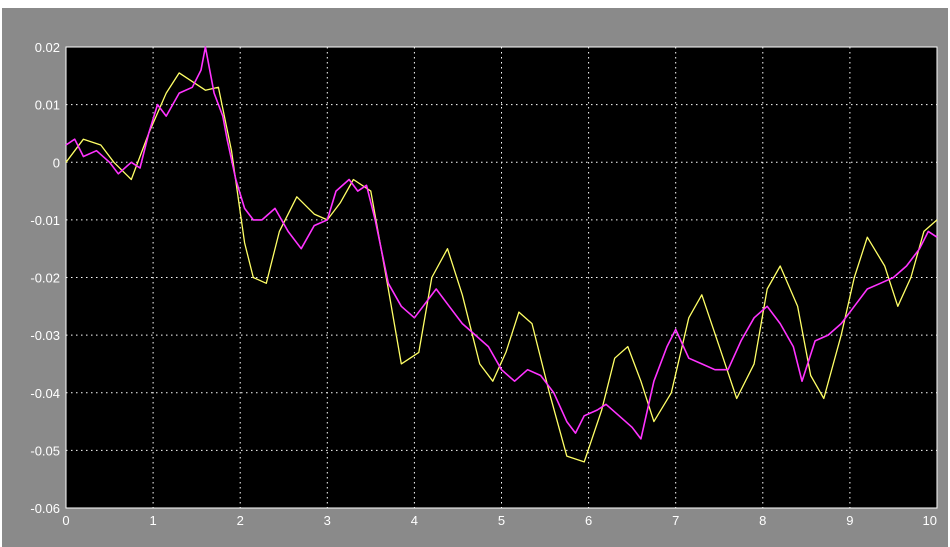  Describe the element at coordinates (56, 162) in the screenshot. I see `y-tick-label: 0` at that location.